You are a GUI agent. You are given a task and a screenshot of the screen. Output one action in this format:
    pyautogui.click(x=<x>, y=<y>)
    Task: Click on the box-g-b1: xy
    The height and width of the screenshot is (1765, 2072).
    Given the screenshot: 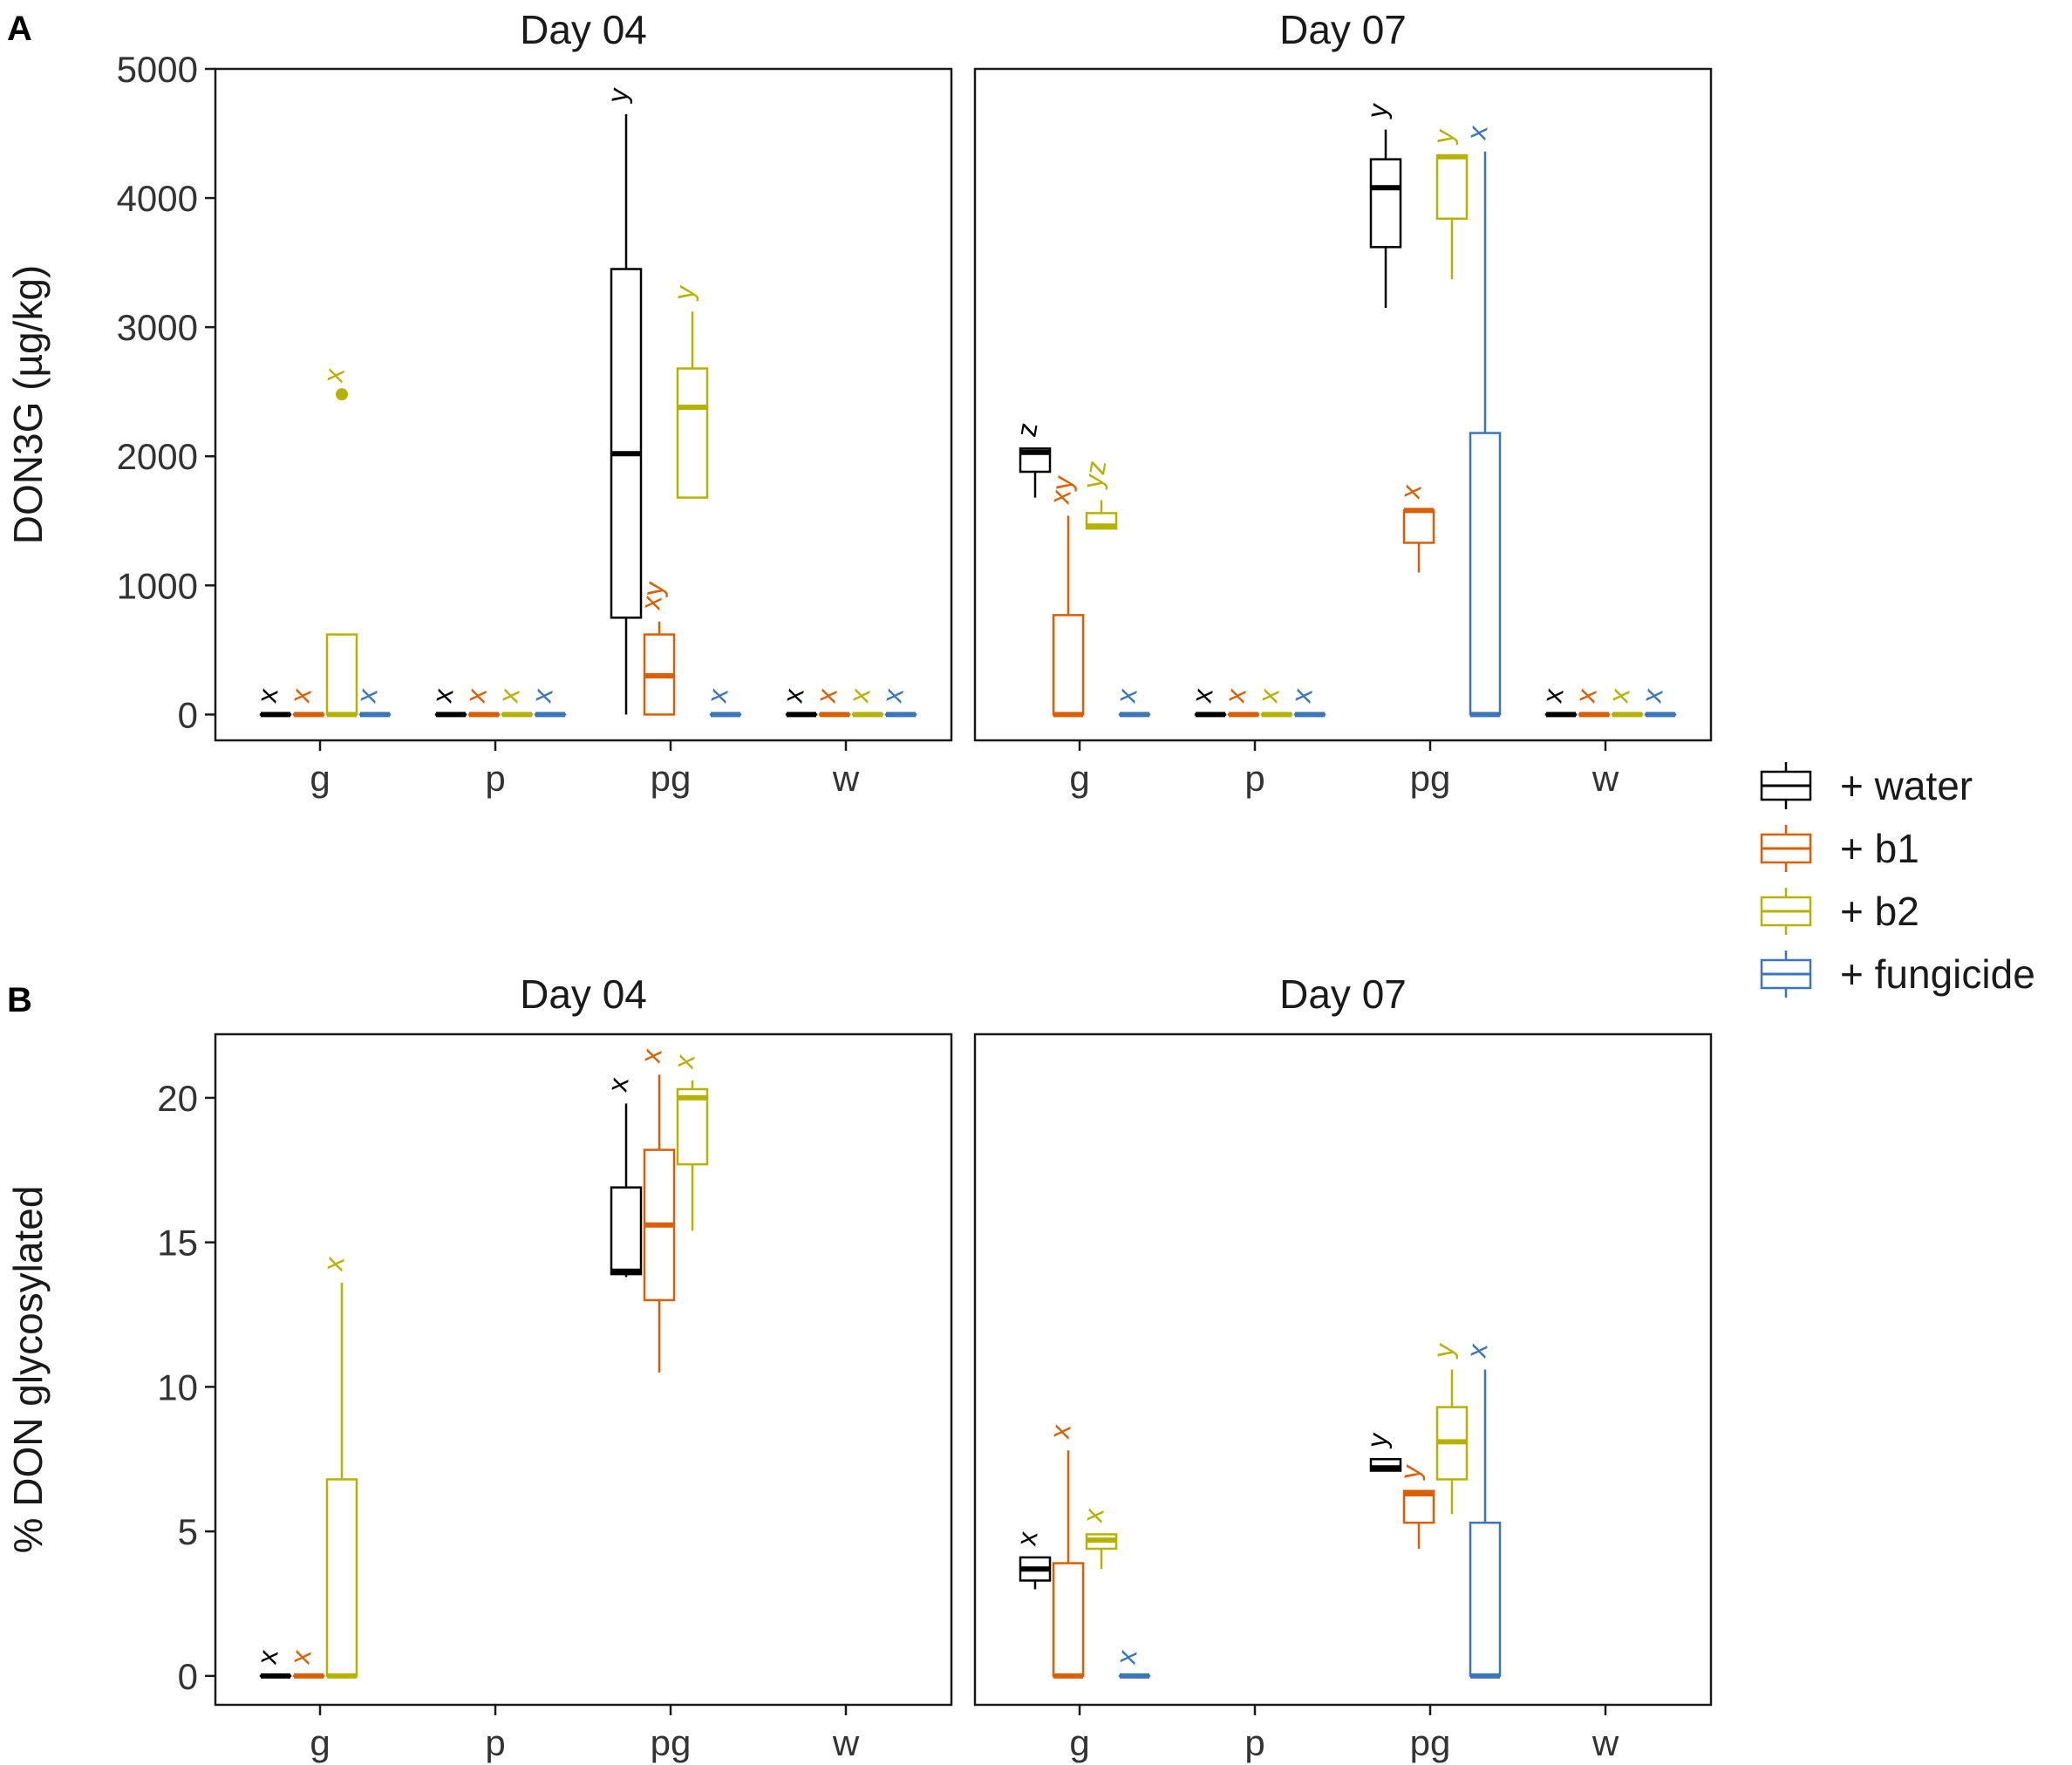 What is the action you would take?
    pyautogui.click(x=1064, y=596)
    